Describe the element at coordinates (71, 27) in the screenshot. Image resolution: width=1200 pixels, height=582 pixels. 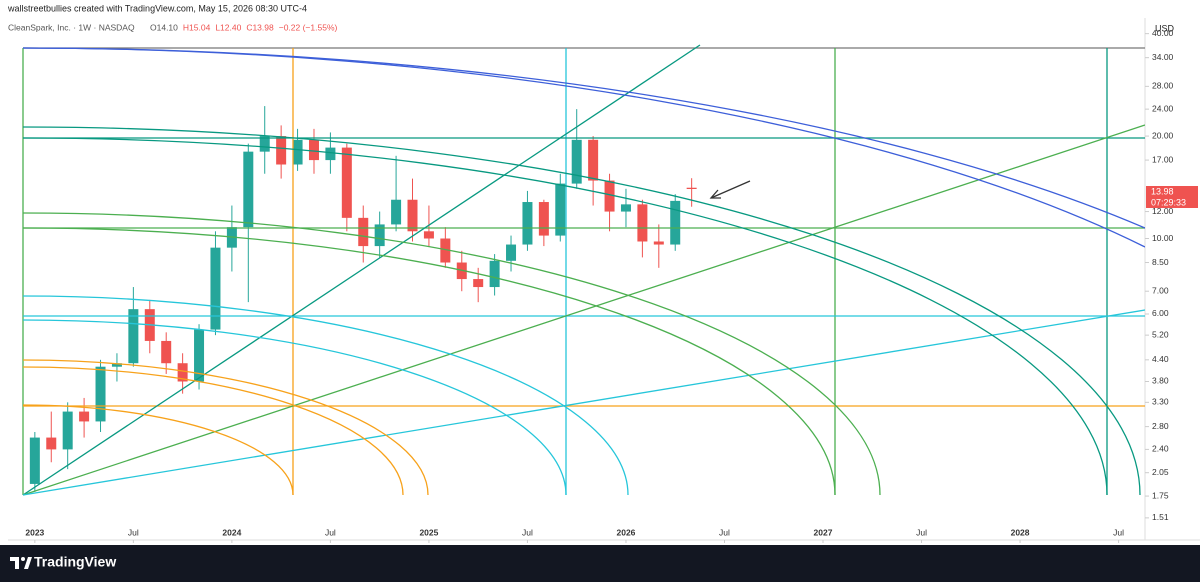
I see `symbol: CleanSpark, Inc. · 1W · NASDAQ` at that location.